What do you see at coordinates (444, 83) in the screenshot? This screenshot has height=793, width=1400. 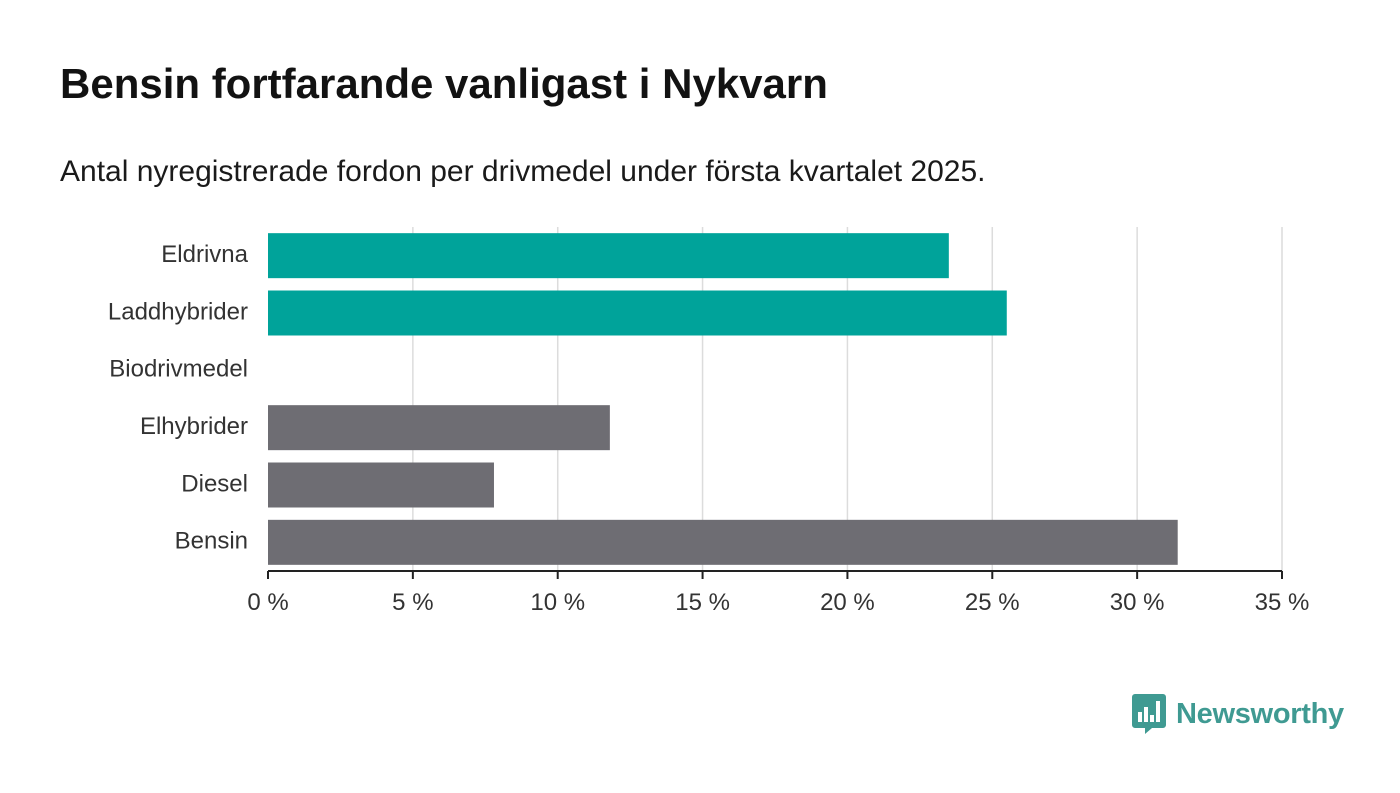 I see `chart-title: Bensin fortfarande vanligast i Nykvarn` at bounding box center [444, 83].